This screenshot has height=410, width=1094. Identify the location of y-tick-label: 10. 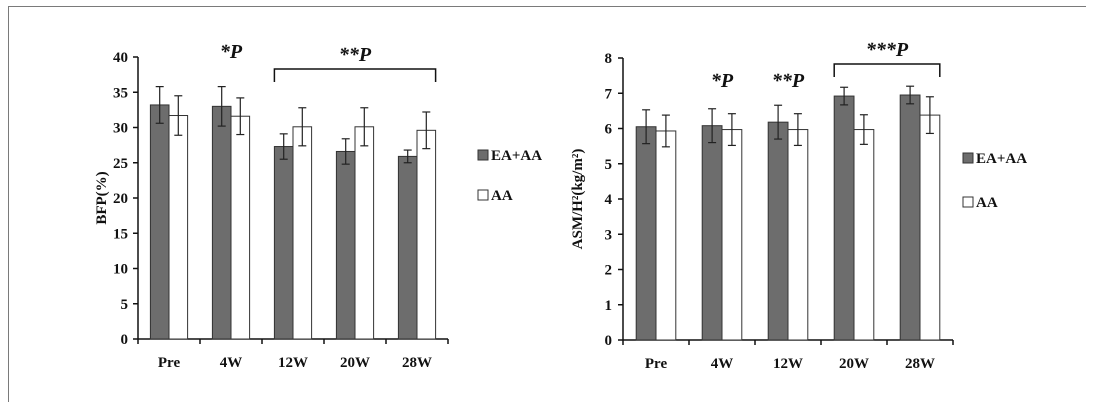
(120, 270).